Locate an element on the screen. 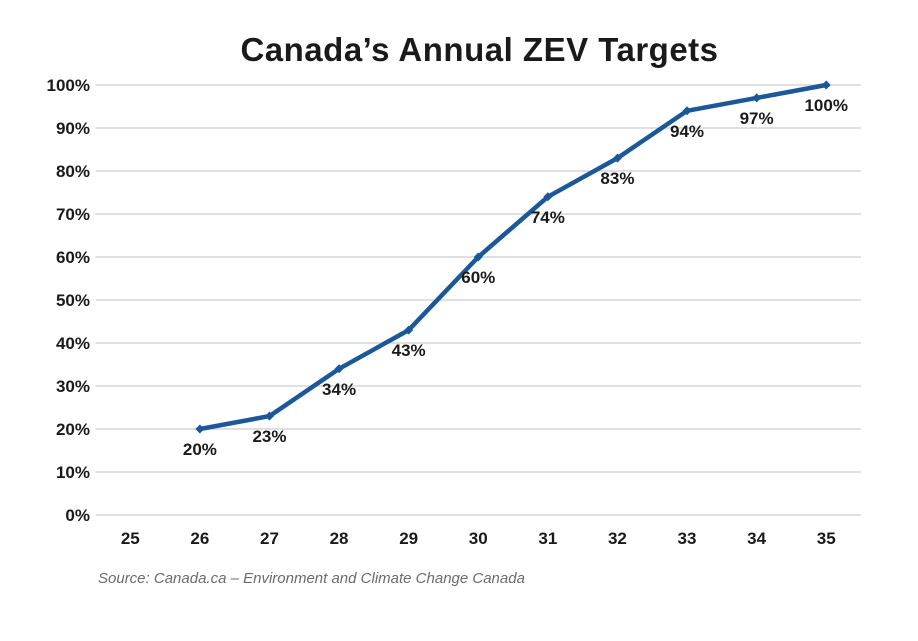  x-axis-tick-label: 26 is located at coordinates (199, 538).